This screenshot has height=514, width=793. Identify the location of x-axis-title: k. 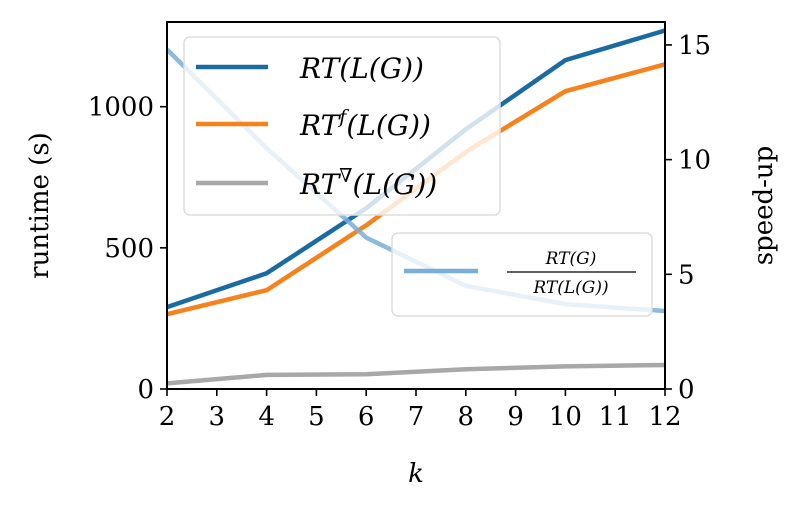
(416, 474).